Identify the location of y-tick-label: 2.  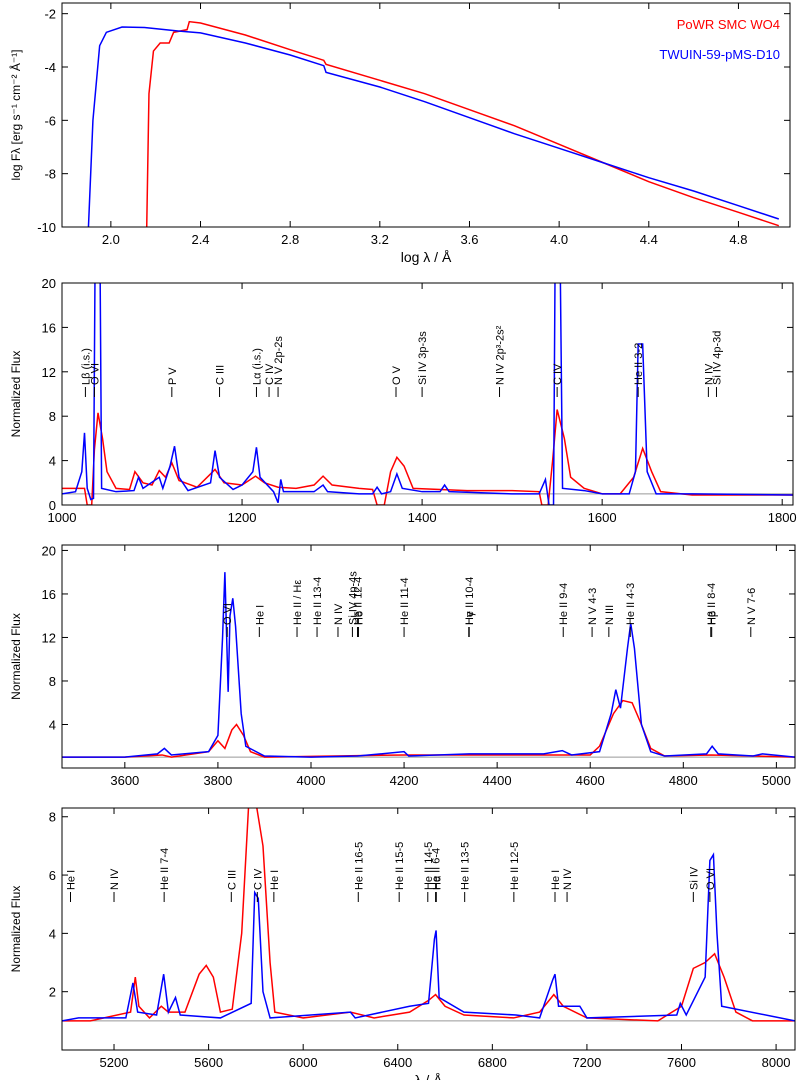
(52, 992).